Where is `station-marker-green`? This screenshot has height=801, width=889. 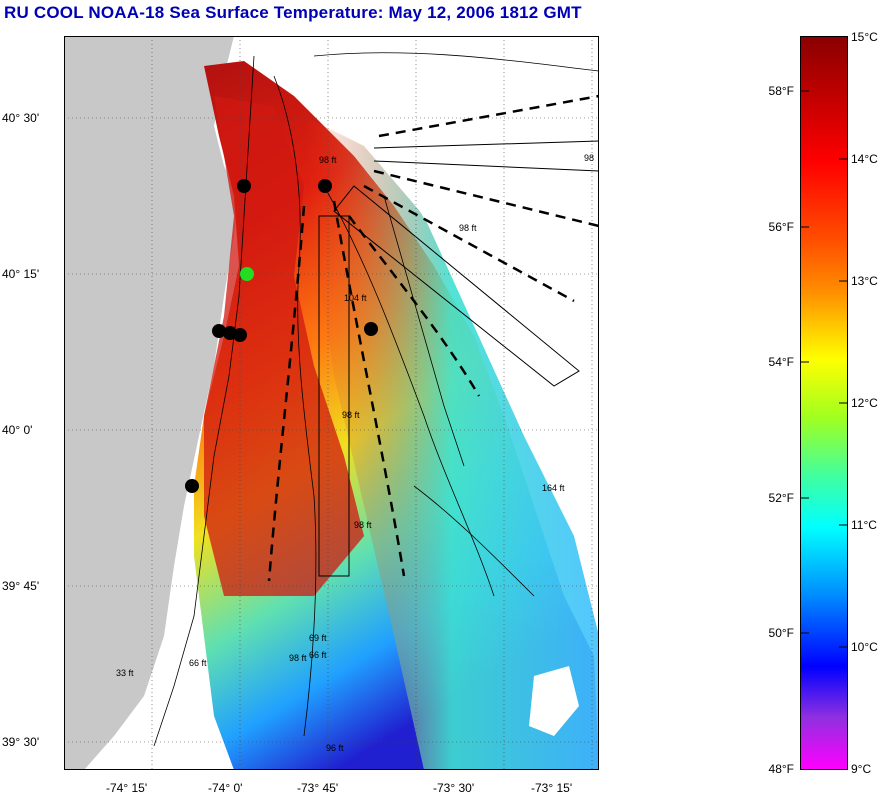
station-marker-green is located at coordinates (247, 274).